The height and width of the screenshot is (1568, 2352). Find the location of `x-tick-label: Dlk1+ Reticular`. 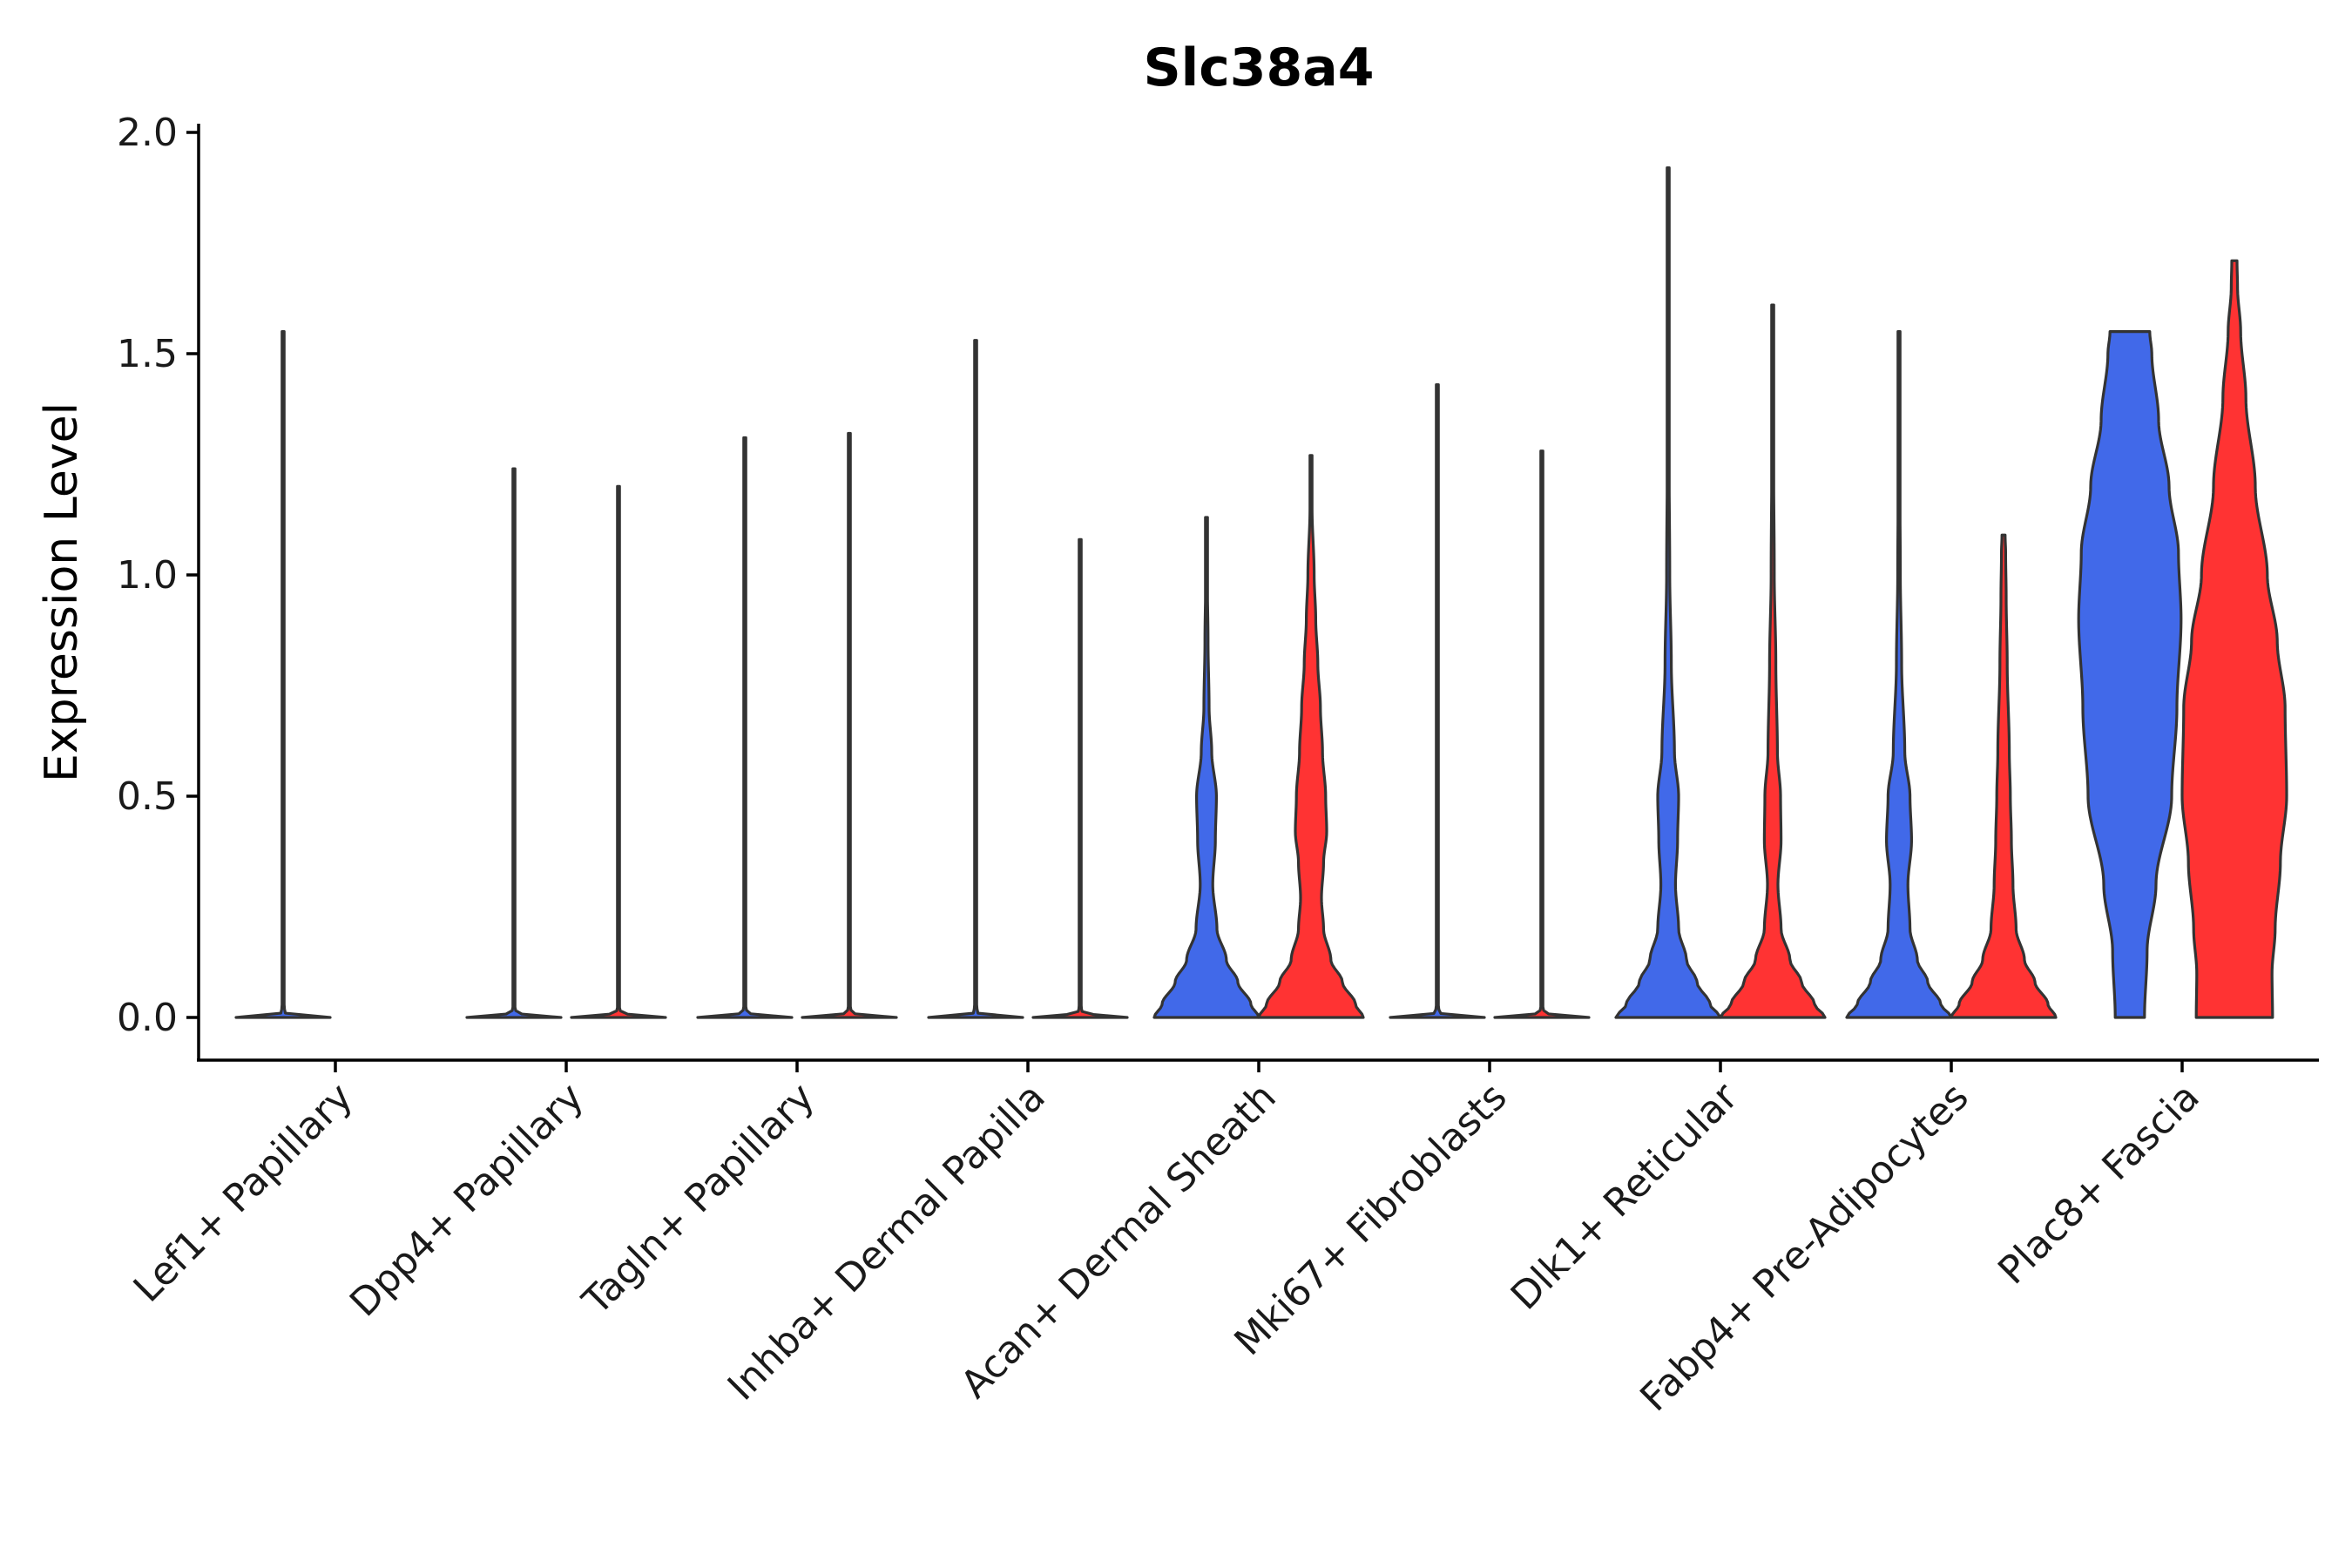

x-tick-label: Dlk1+ Reticular is located at coordinates (1625, 1196).